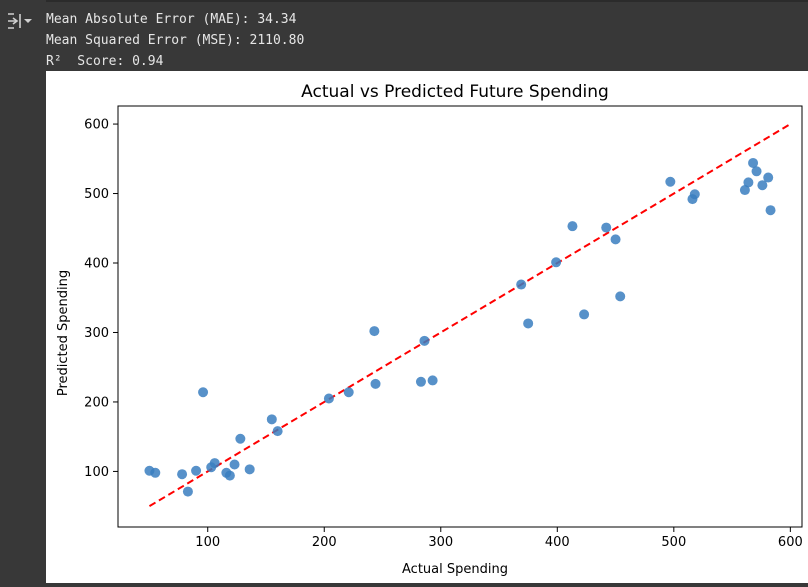 Image resolution: width=808 pixels, height=587 pixels. I want to click on output-collapse-icon, so click(20, 21).